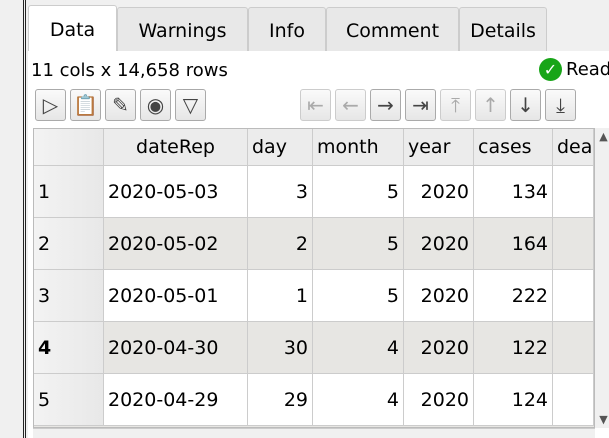 The image size is (609, 438). I want to click on filter-icon: ▽, so click(190, 105).